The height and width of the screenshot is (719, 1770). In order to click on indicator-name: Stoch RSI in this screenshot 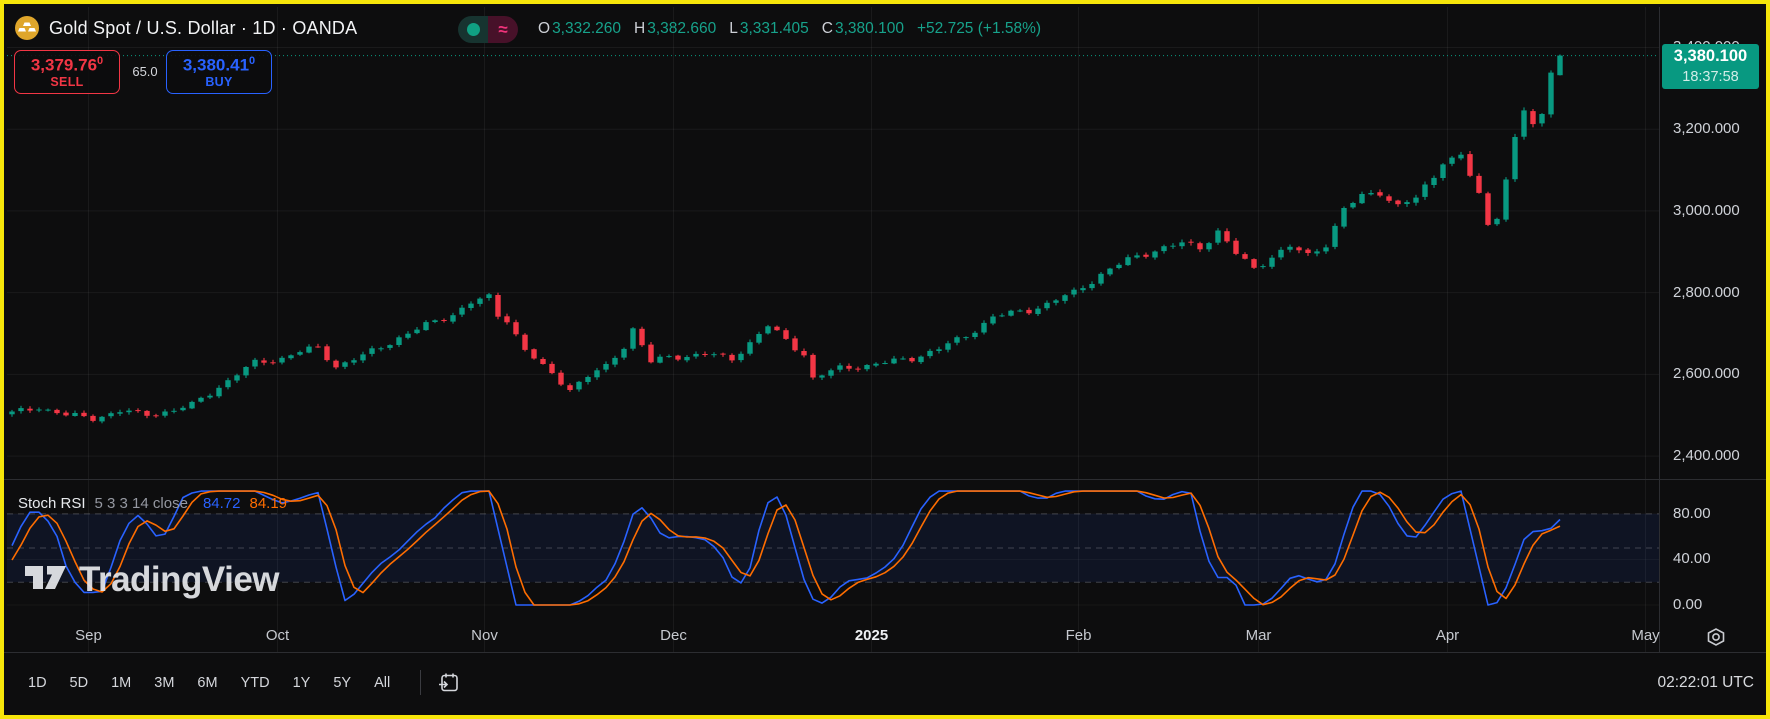, I will do `click(52, 503)`.